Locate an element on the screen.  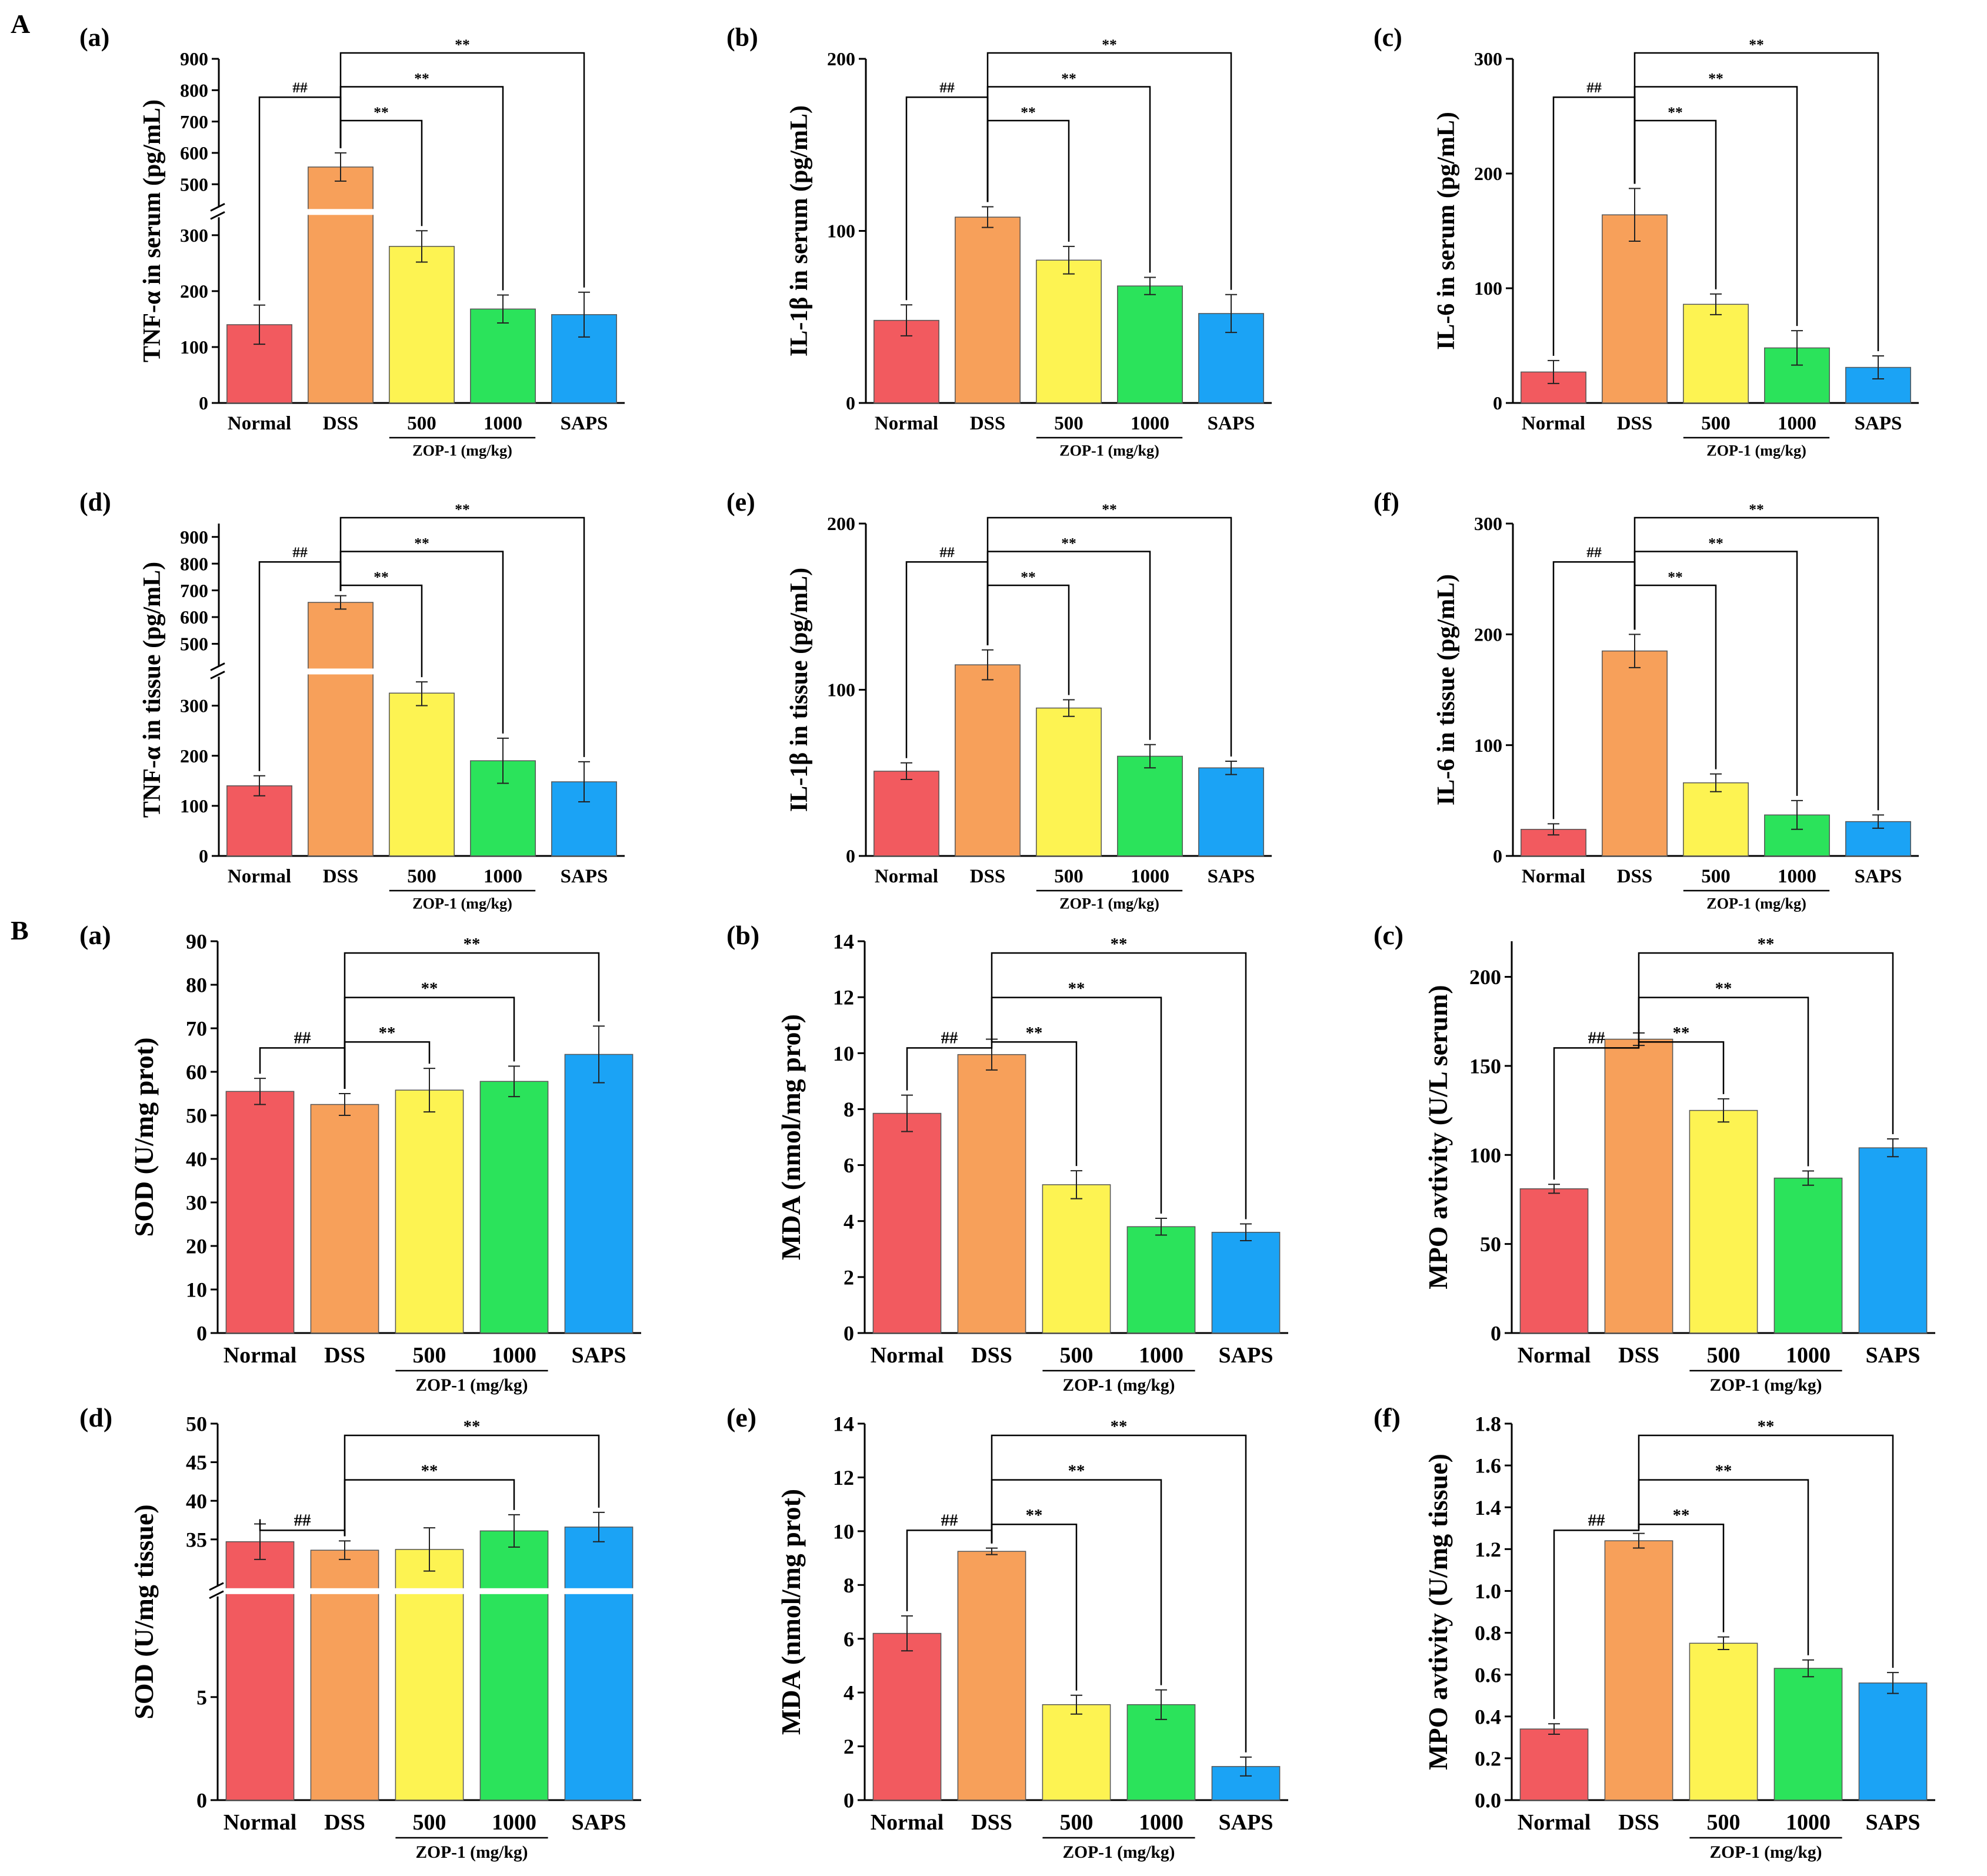
y-tick-label: 50 is located at coordinates (196, 1424).